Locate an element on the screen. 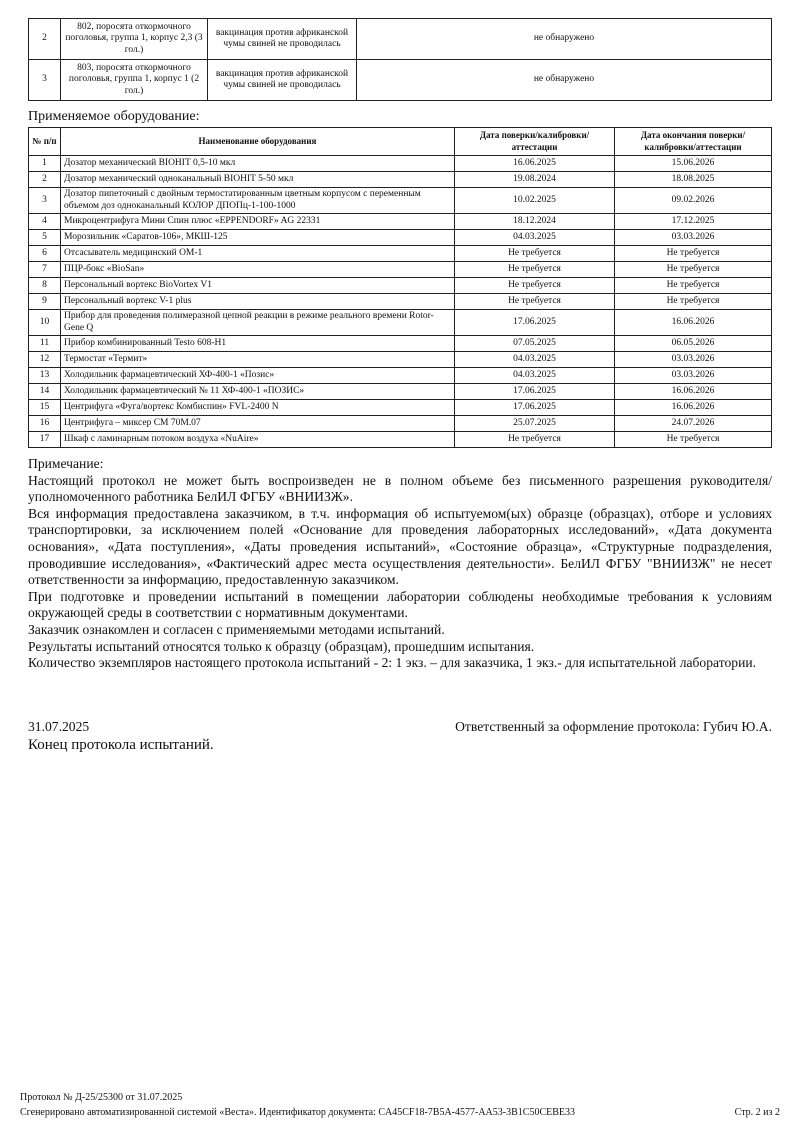 This screenshot has height=1132, width=800. protocol-end: Конец протокола испытаний. is located at coordinates (121, 745).